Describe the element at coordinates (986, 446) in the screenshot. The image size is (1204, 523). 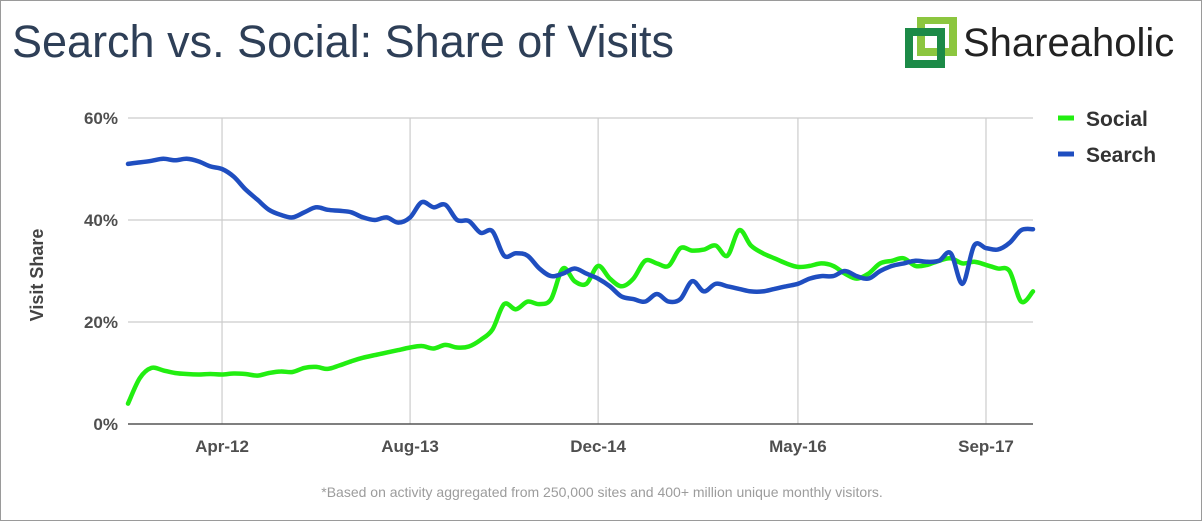
I see `x-tick-label: Sep-17` at that location.